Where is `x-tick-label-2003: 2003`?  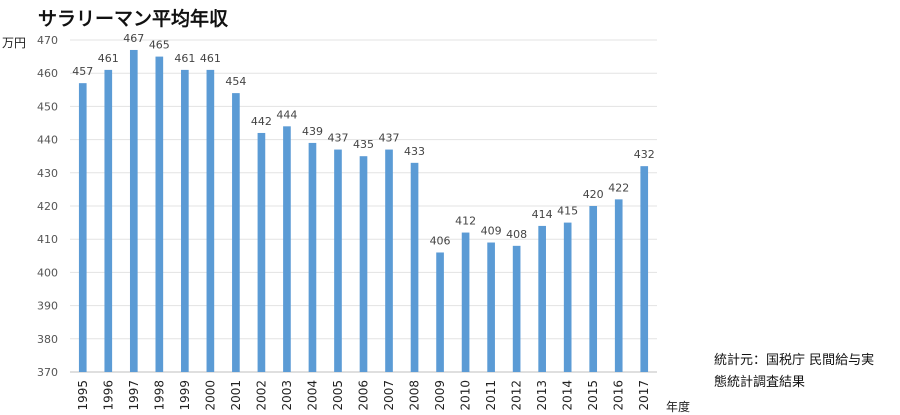 x-tick-label-2003: 2003 is located at coordinates (287, 395).